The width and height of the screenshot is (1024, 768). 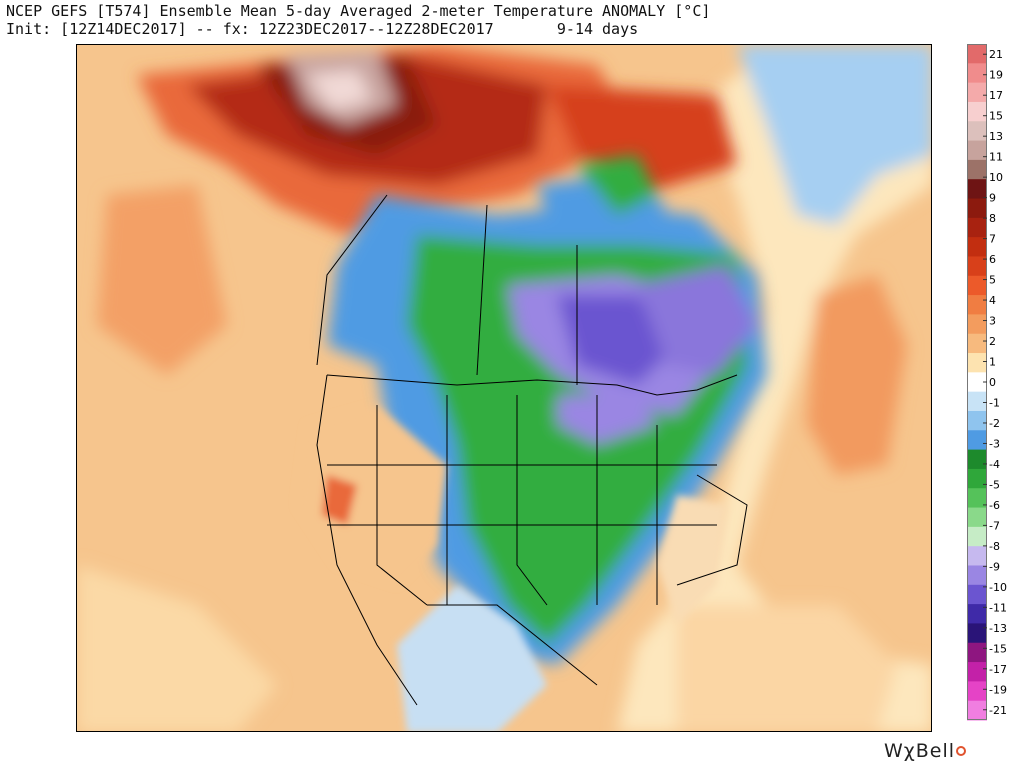 What do you see at coordinates (920, 751) in the screenshot?
I see `brand-logo: WχBell` at bounding box center [920, 751].